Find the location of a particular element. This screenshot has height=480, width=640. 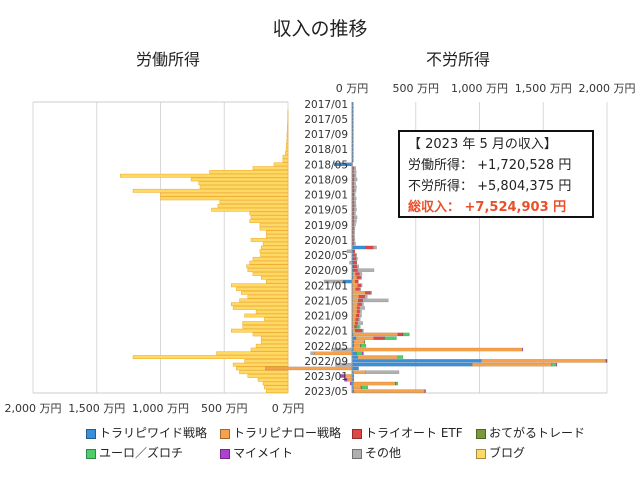

left-x-tick-label: 0 万円 is located at coordinates (288, 408).